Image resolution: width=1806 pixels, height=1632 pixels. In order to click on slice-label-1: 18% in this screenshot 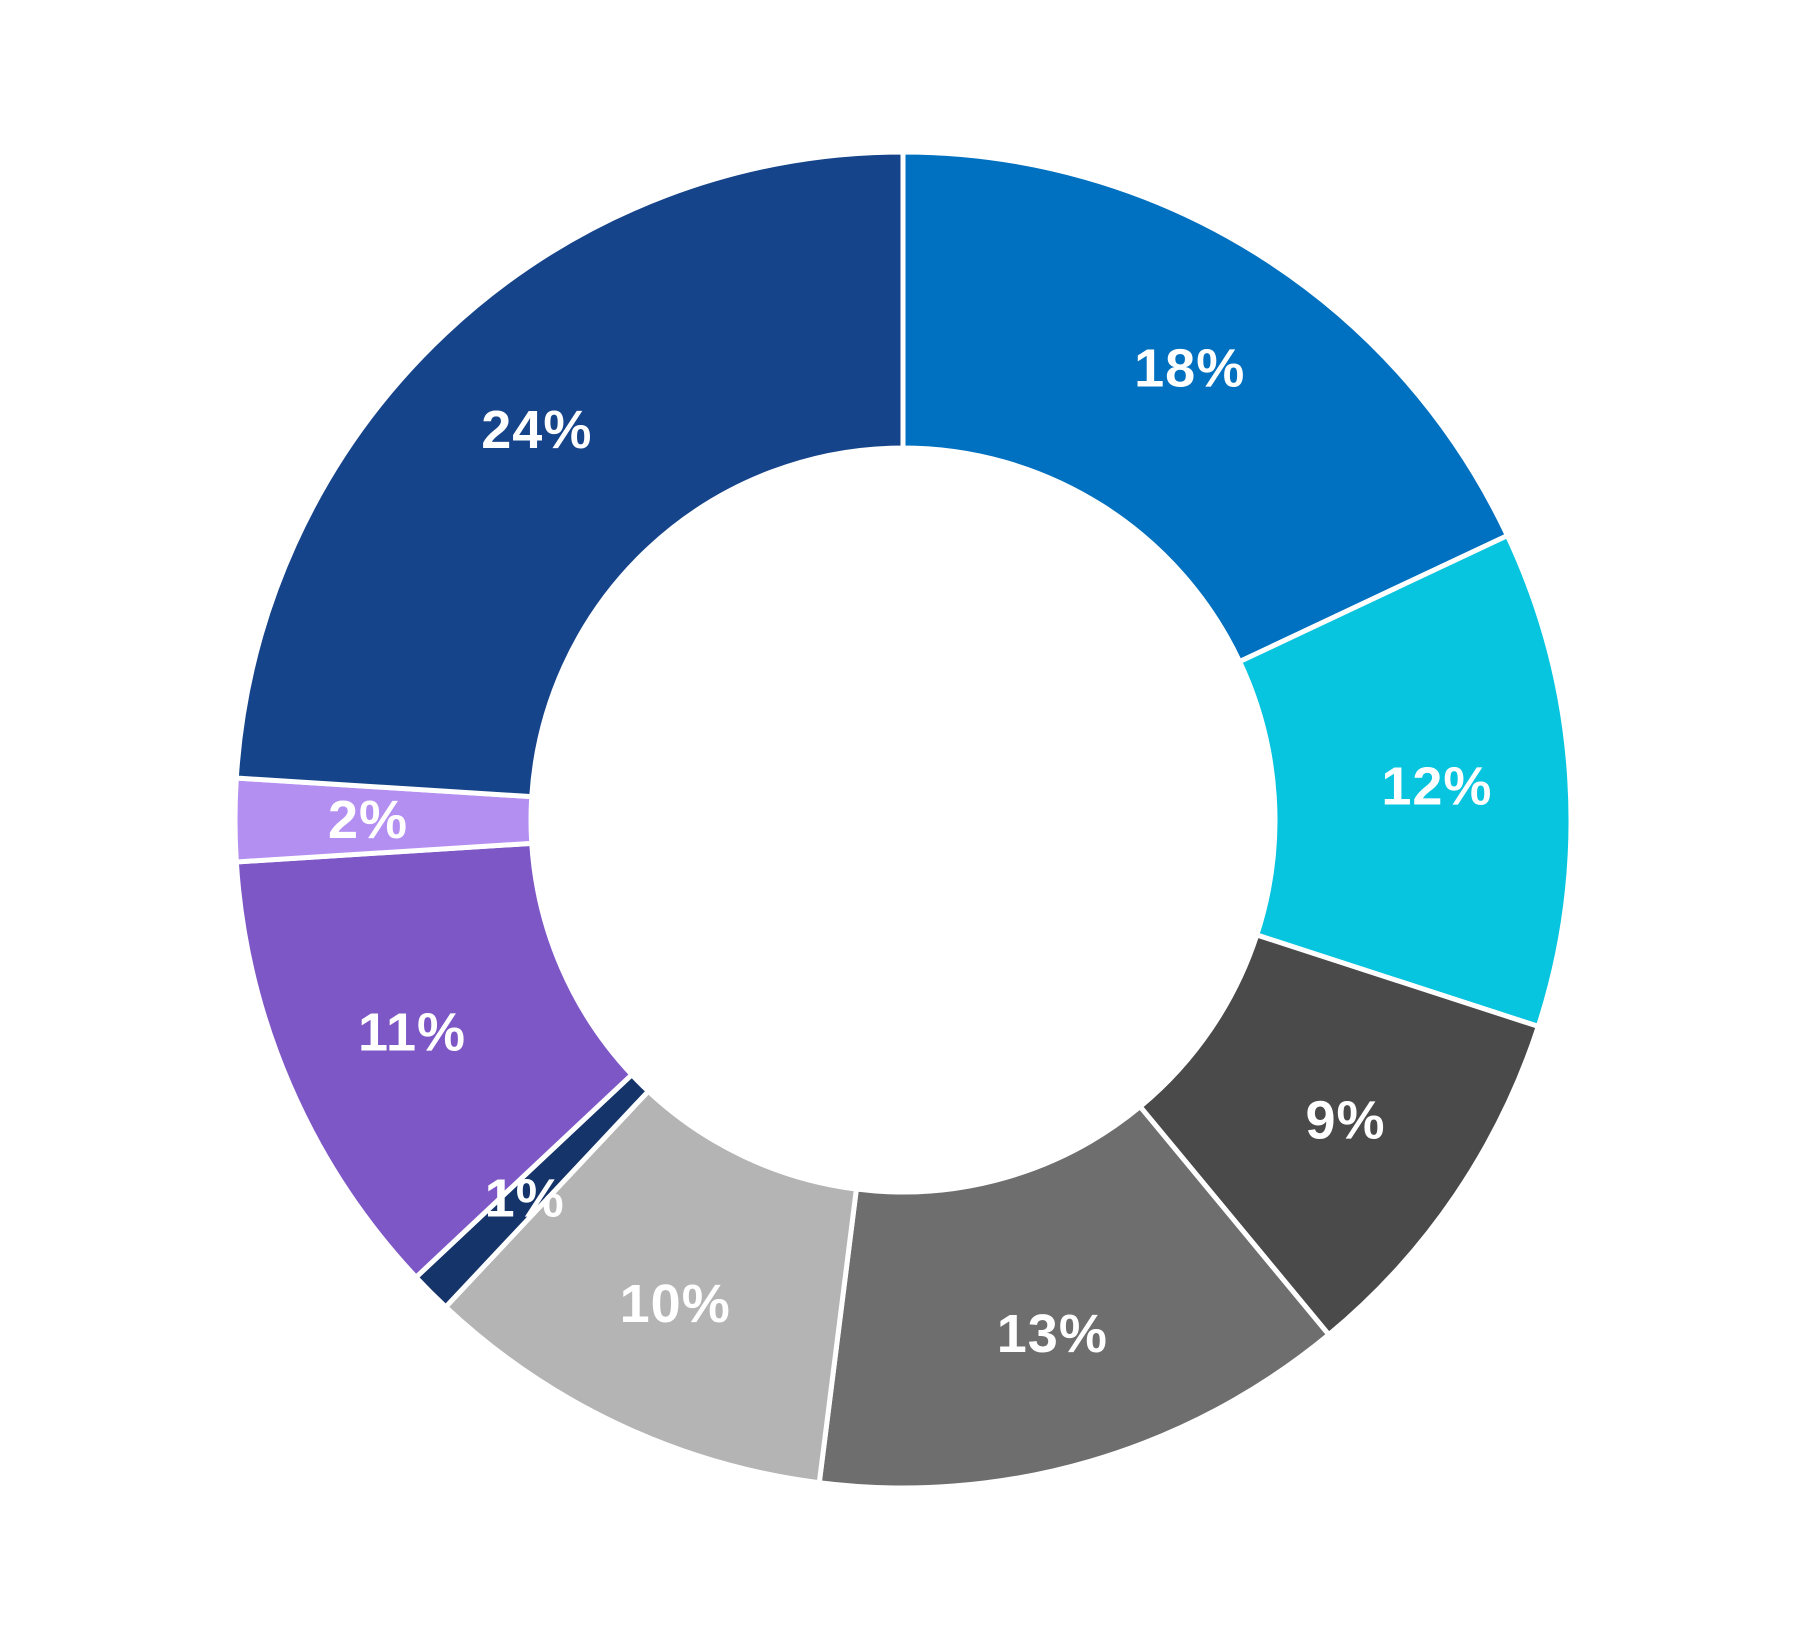, I will do `click(1189, 368)`.